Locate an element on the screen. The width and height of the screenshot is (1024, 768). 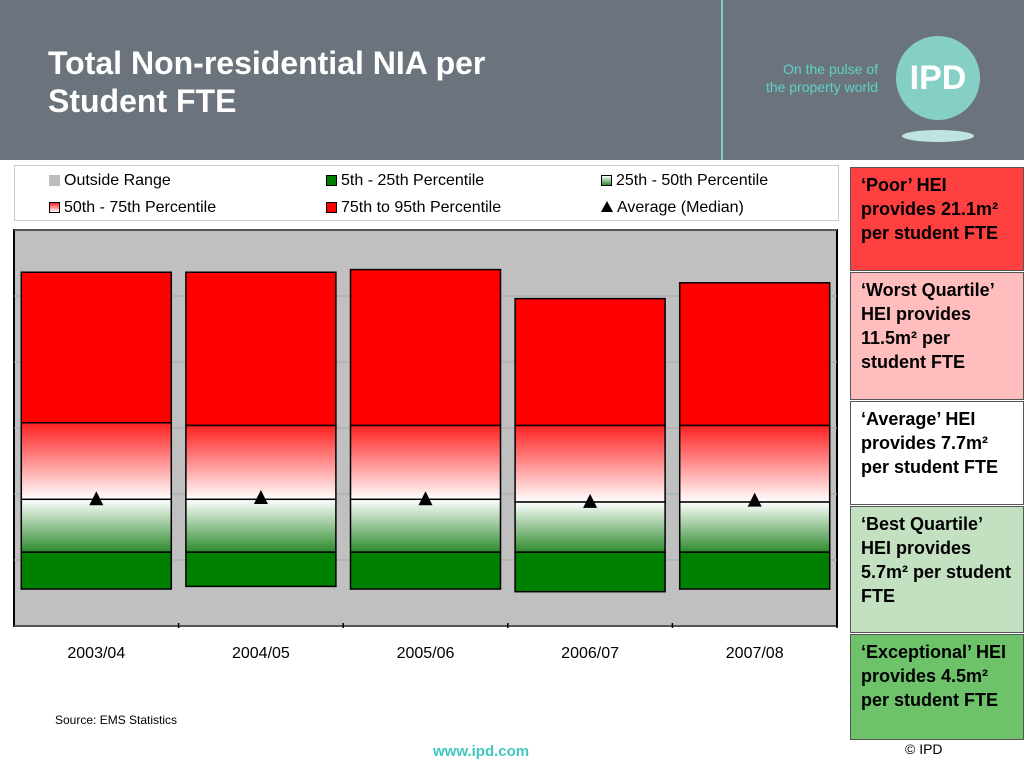
triangle-icon is located at coordinates (607, 206).